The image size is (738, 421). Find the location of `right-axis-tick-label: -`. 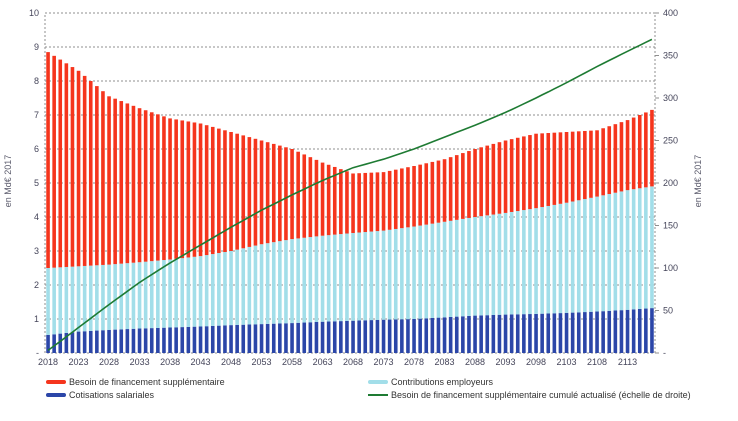

right-axis-tick-label: - is located at coordinates (664, 353).